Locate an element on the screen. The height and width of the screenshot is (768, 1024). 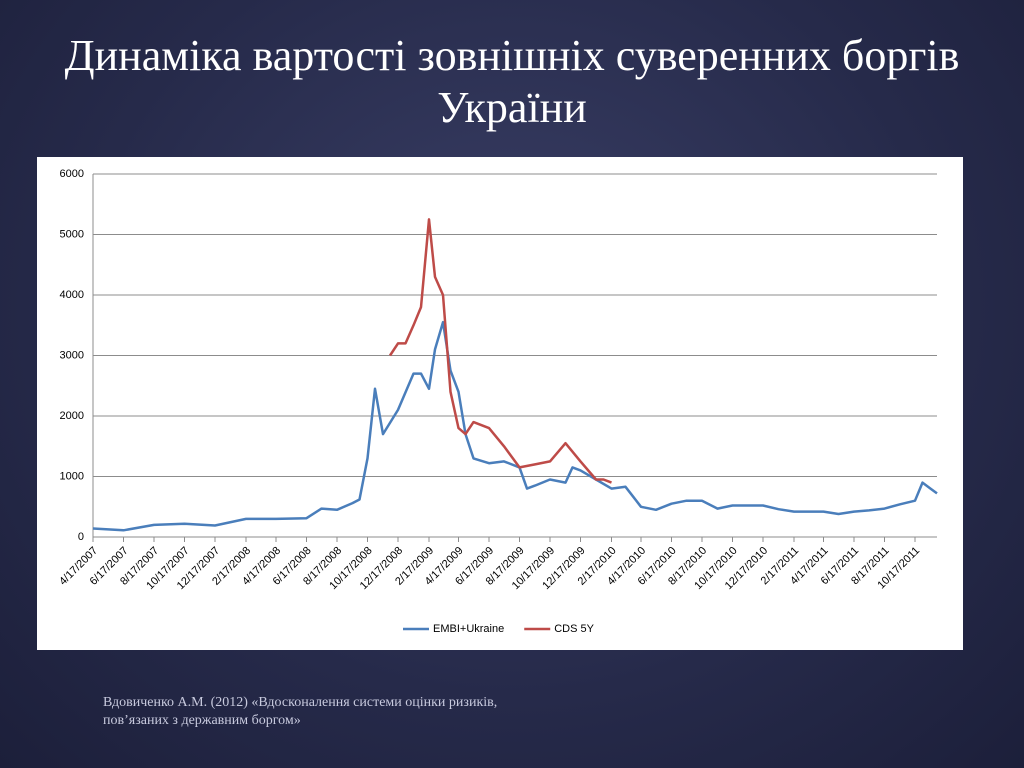
caption-line: пов’язаних з державним боргом» is located at coordinates (202, 720).